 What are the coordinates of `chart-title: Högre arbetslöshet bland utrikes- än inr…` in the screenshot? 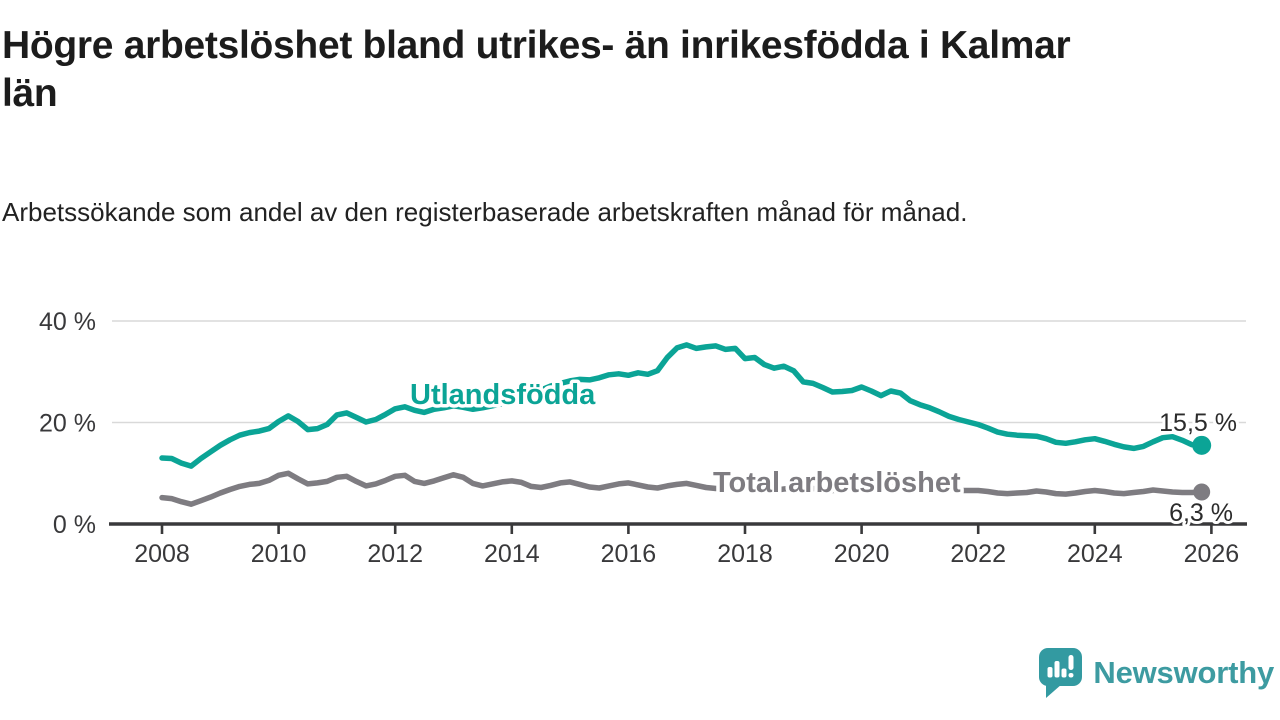 It's located at (536, 69).